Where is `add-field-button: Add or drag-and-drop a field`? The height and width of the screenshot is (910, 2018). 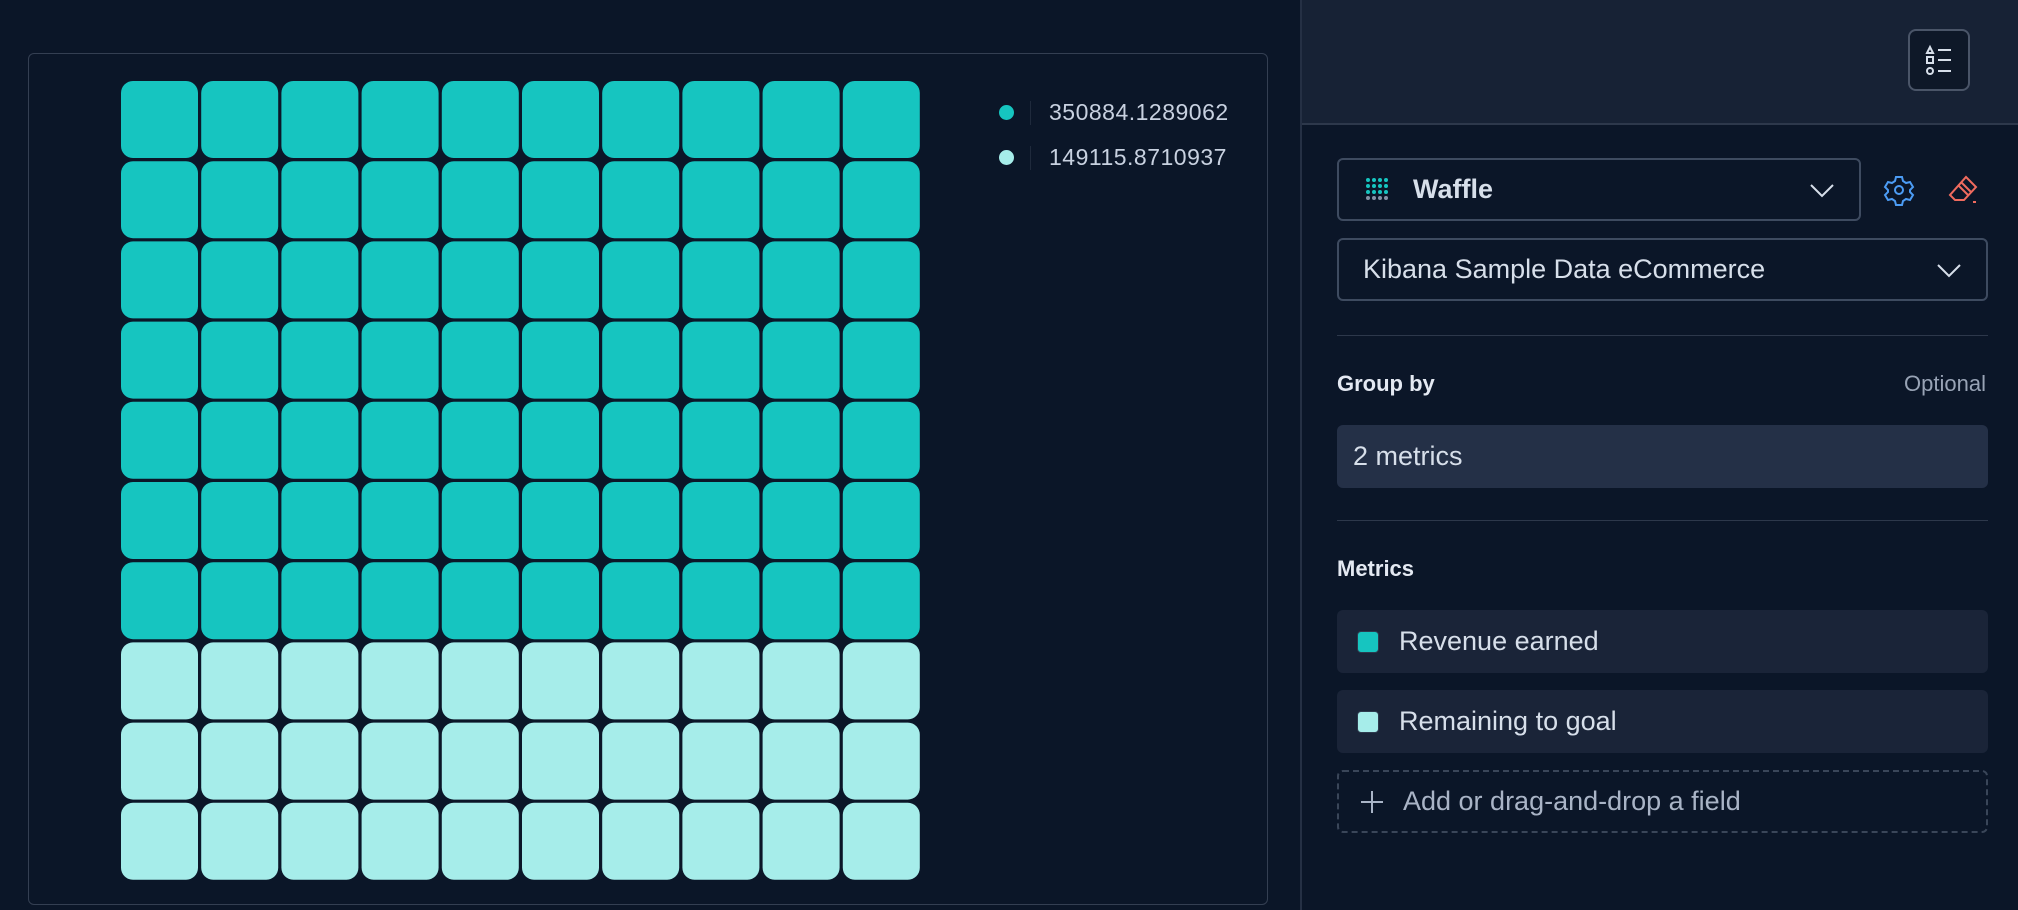 add-field-button: Add or drag-and-drop a field is located at coordinates (1662, 801).